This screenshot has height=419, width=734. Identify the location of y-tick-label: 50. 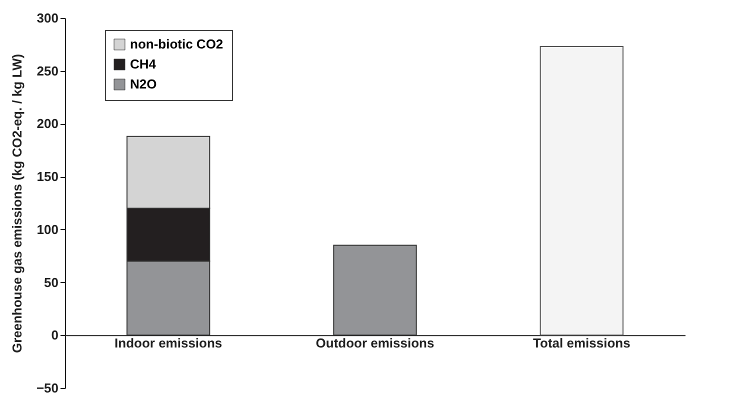
(51, 282).